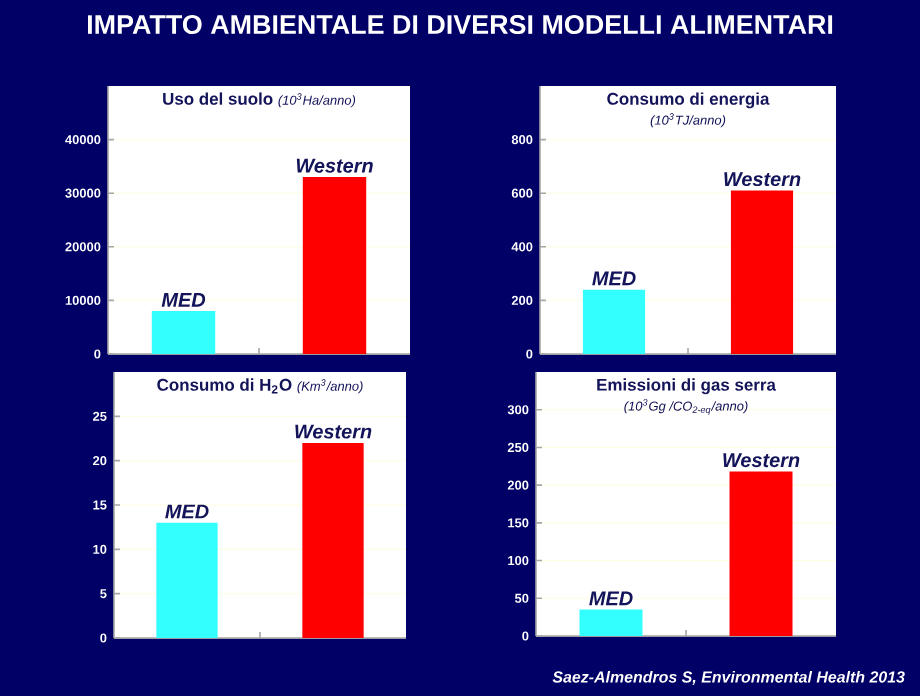 Image resolution: width=920 pixels, height=696 pixels. What do you see at coordinates (688, 100) in the screenshot?
I see `chart-title: Consumo di energia` at bounding box center [688, 100].